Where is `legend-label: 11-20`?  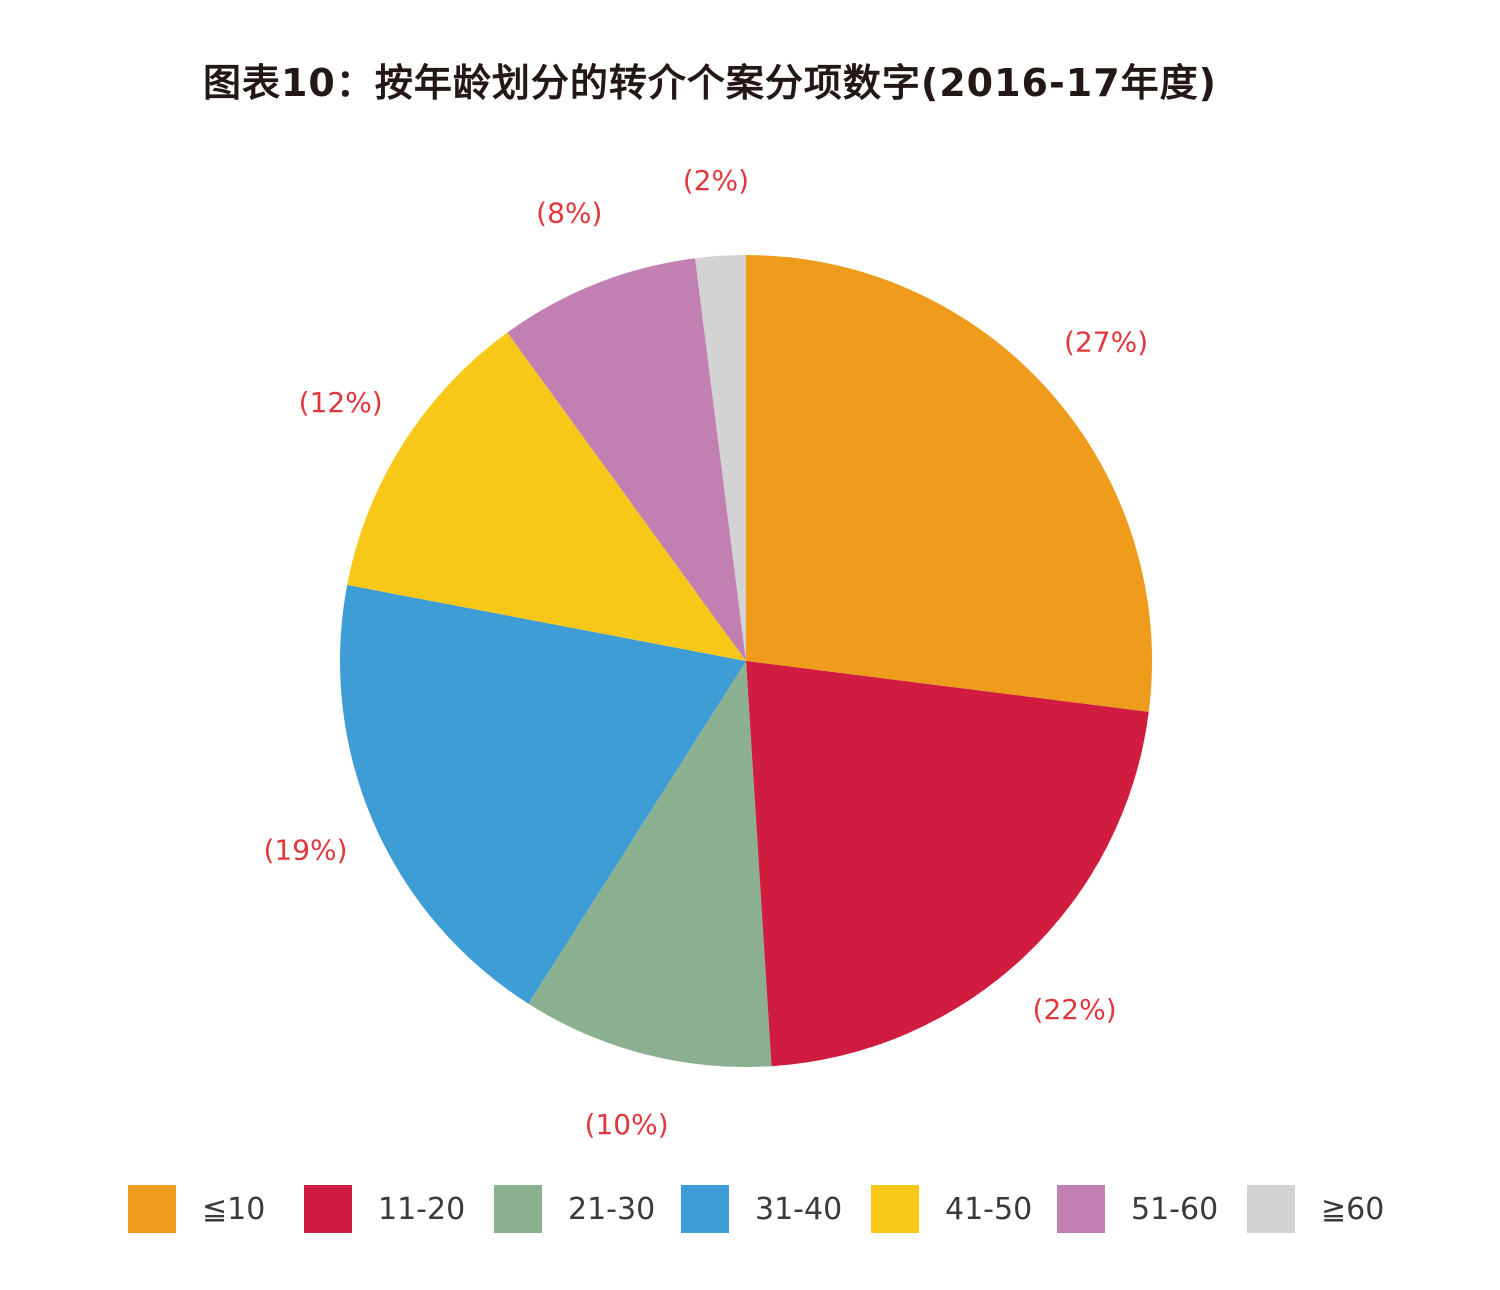 legend-label: 11-20 is located at coordinates (422, 1209).